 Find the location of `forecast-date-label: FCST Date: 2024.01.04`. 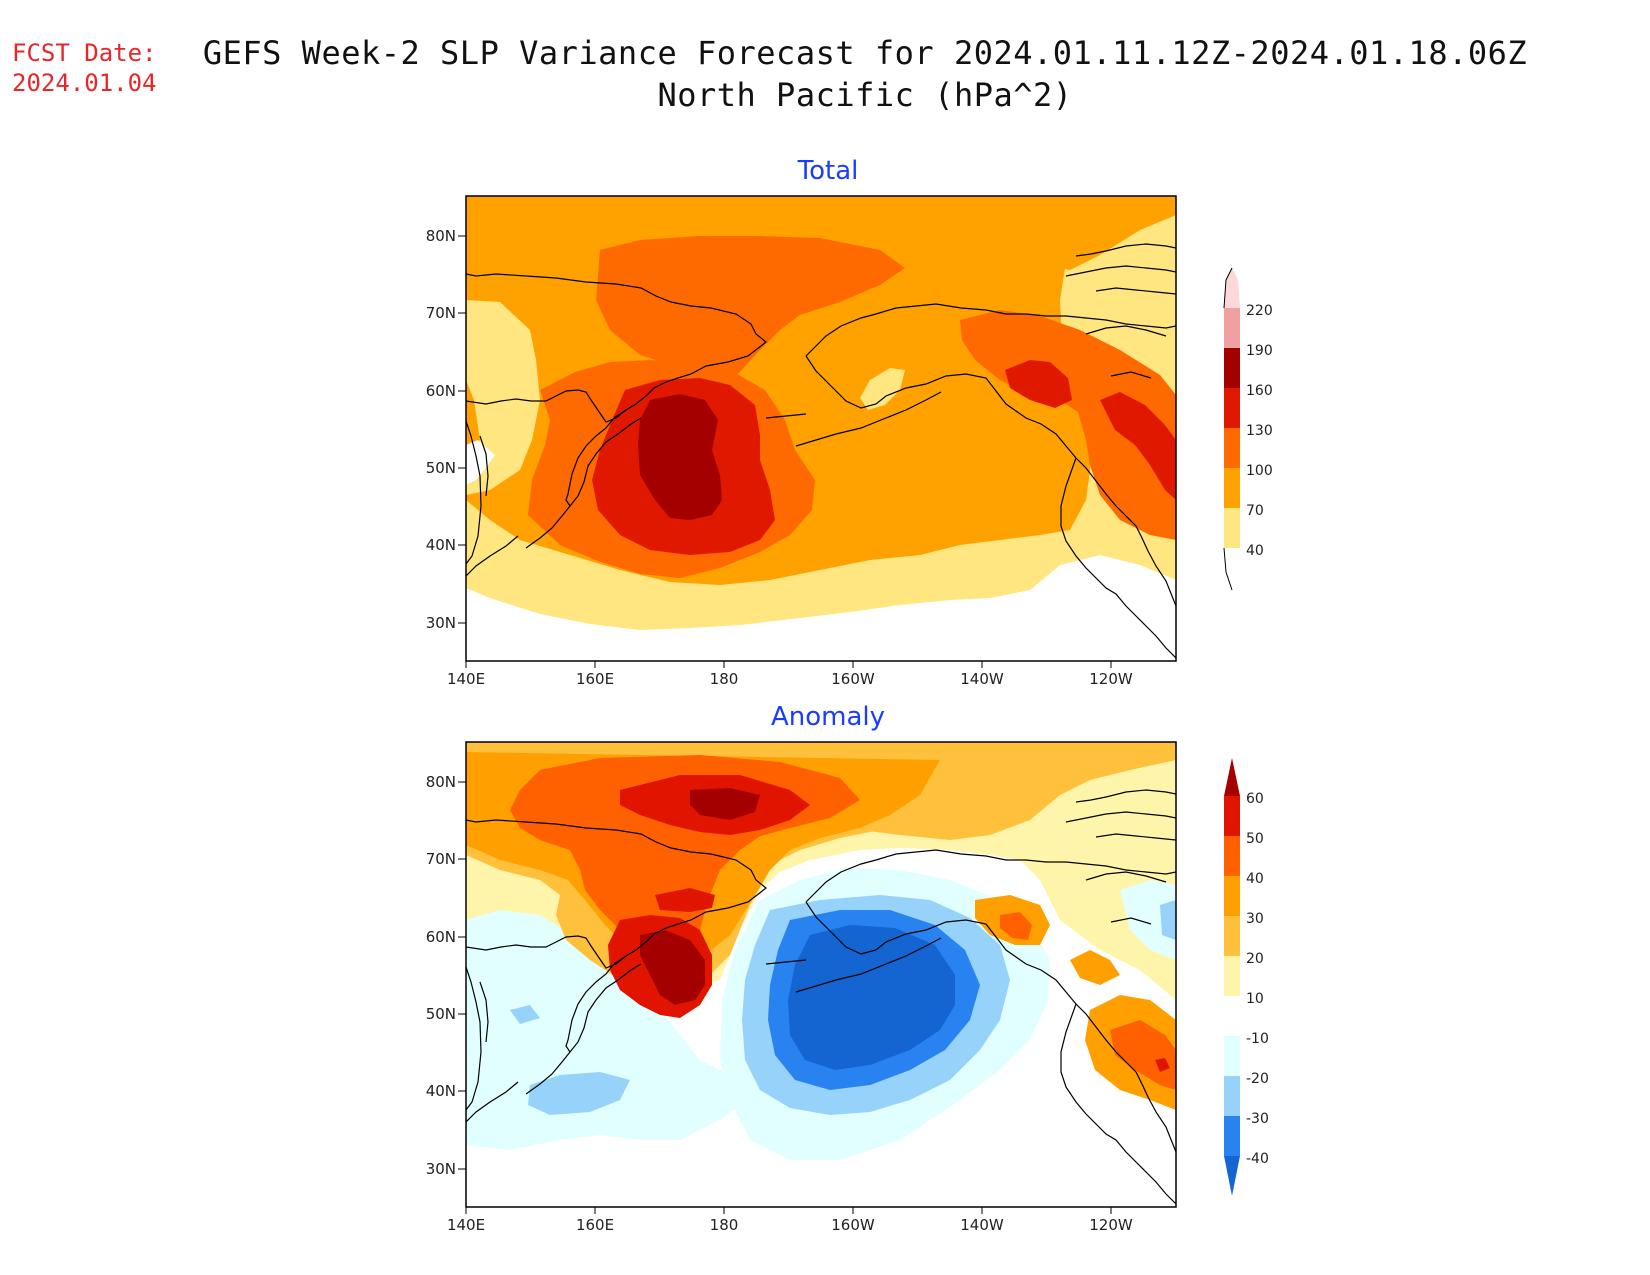

forecast-date-label: FCST Date: 2024.01.04 is located at coordinates (84, 68).